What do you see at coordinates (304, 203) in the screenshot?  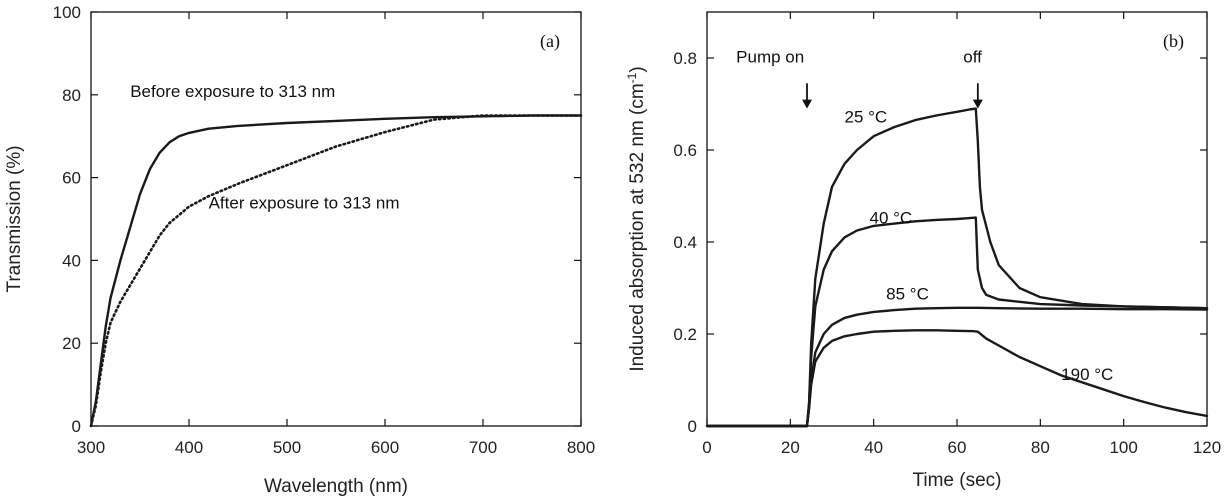 I see `annotation-a-1: After exposure to 313 nm` at bounding box center [304, 203].